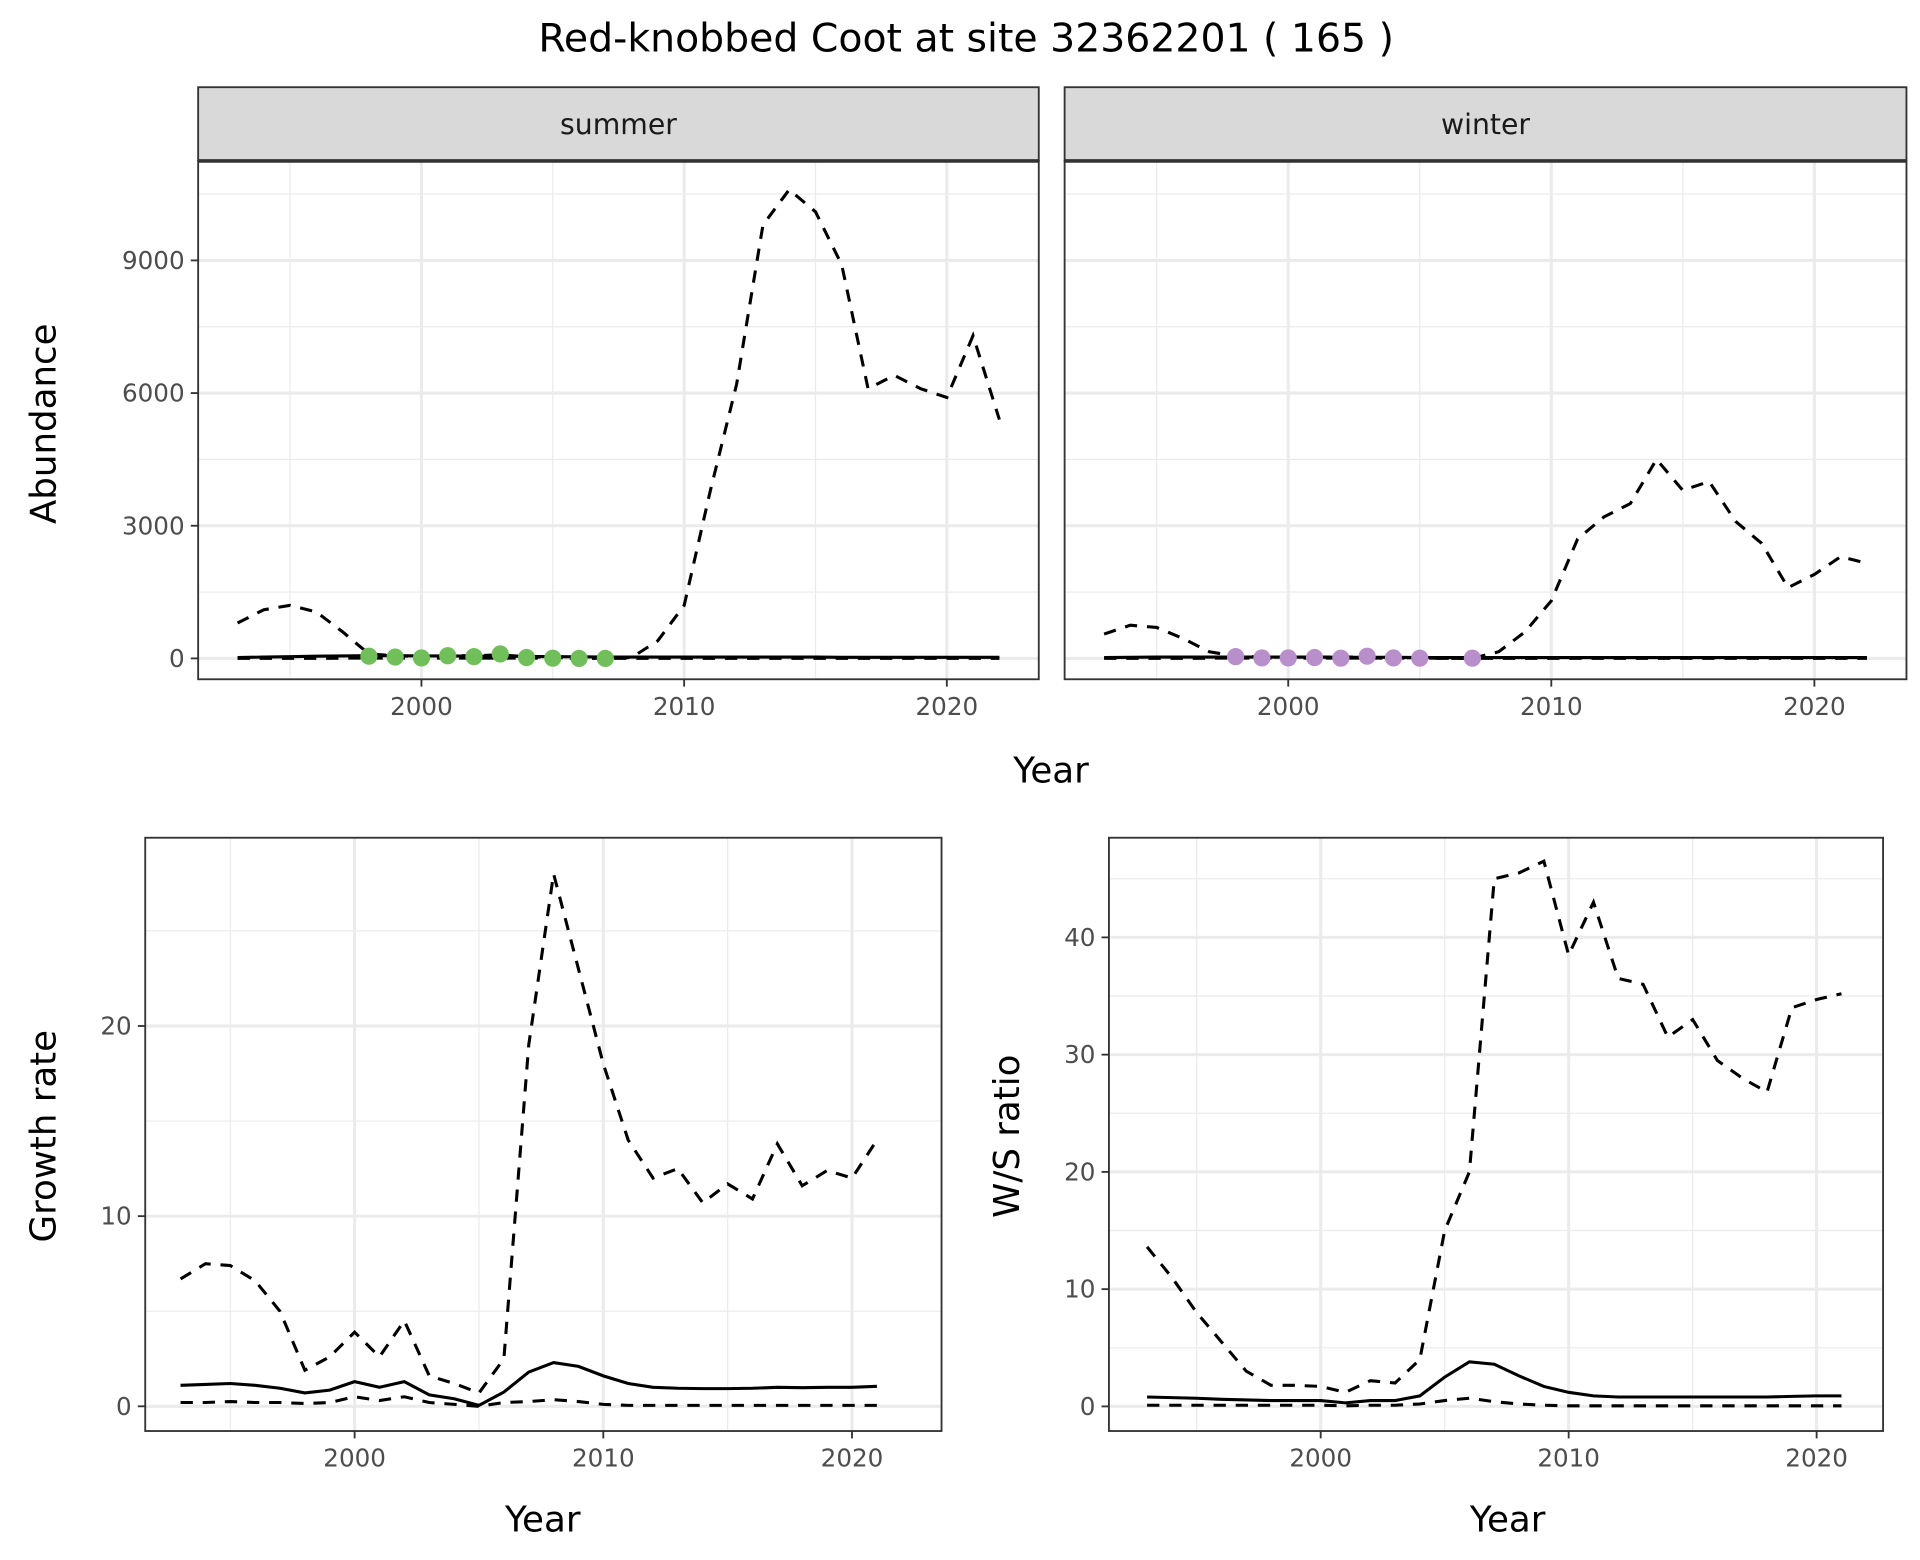  Describe the element at coordinates (153, 260) in the screenshot. I see `y-tick-label: 9000` at that location.